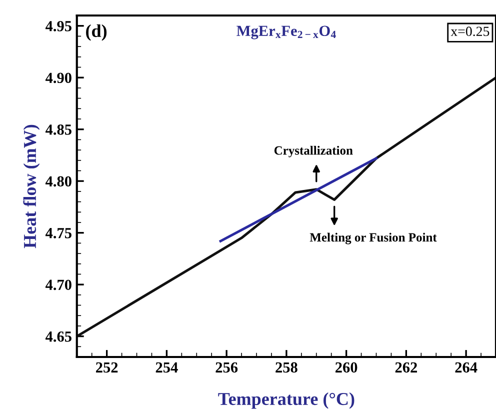 This screenshot has width=496, height=419. Describe the element at coordinates (31, 186) in the screenshot. I see `y-axis-title: Heat flow (mW)` at that location.